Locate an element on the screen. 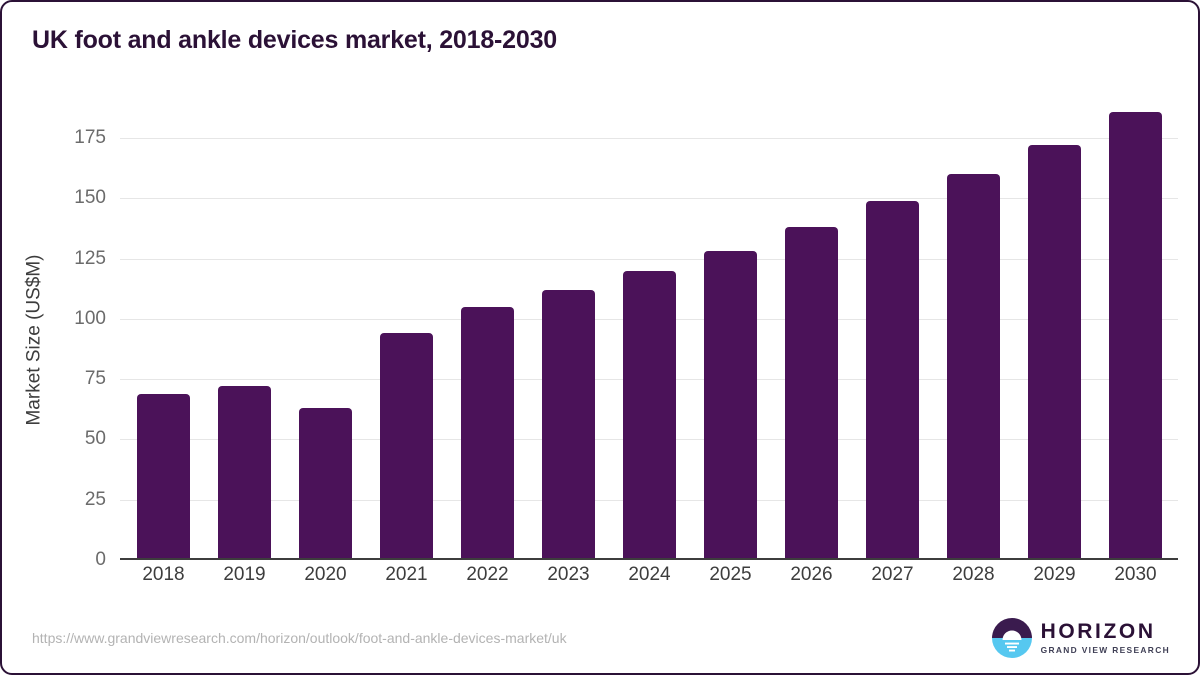  x-axis-tick-label: 2021 is located at coordinates (406, 574).